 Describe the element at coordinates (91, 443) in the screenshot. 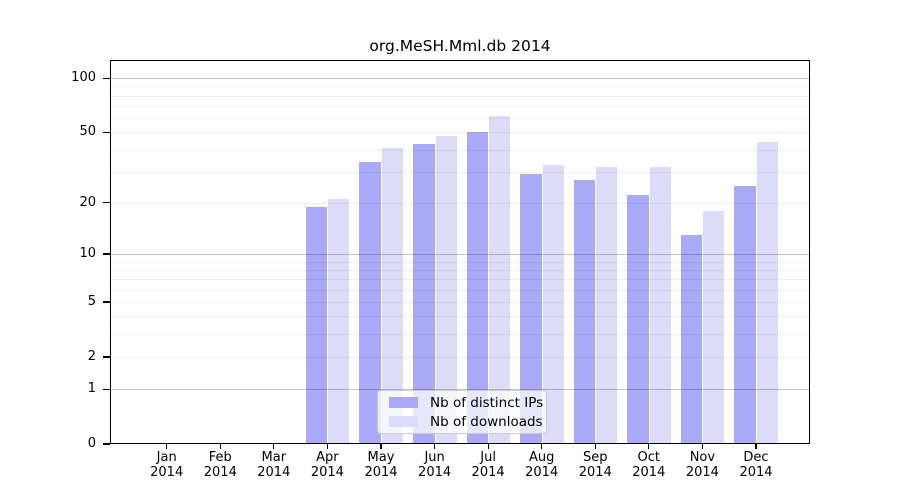

I see `y-tick-label: 0` at that location.